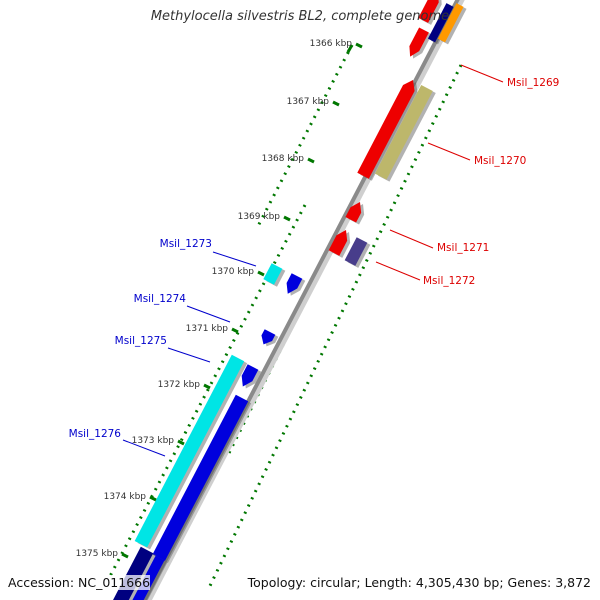 The width and height of the screenshot is (600, 600). Describe the element at coordinates (428, 11) in the screenshot. I see `gene-red-top-a` at that location.